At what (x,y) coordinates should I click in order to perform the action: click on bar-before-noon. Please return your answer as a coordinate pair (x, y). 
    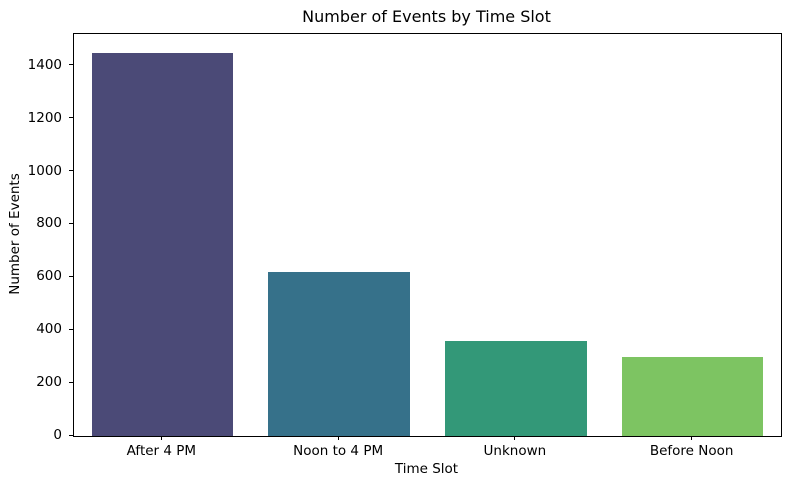
    Looking at the image, I should click on (692, 396).